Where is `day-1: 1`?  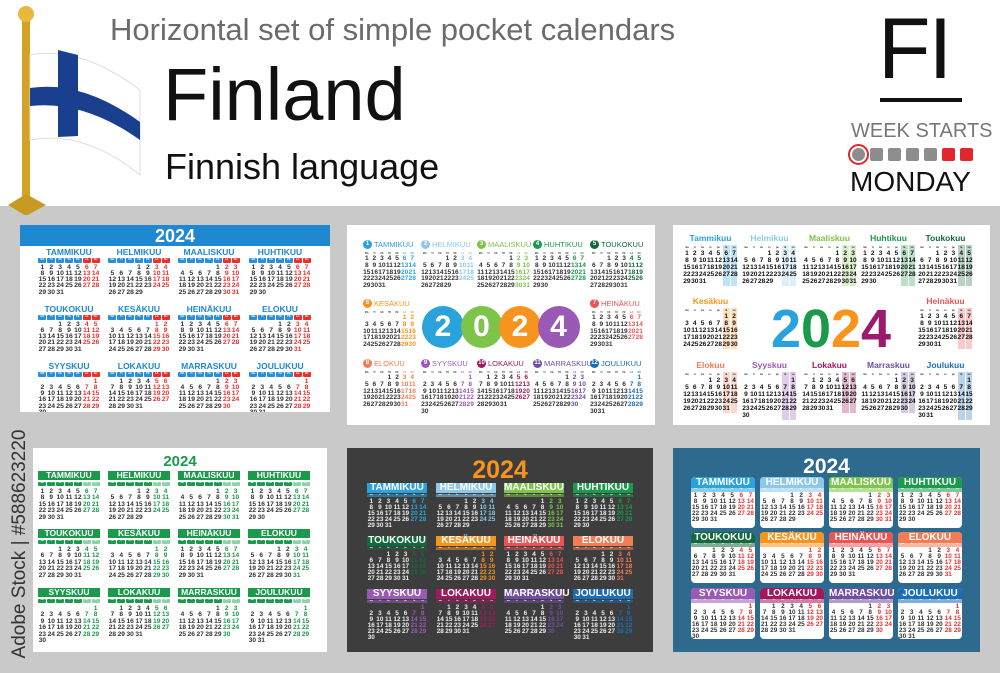 day-1: 1 is located at coordinates (710, 380).